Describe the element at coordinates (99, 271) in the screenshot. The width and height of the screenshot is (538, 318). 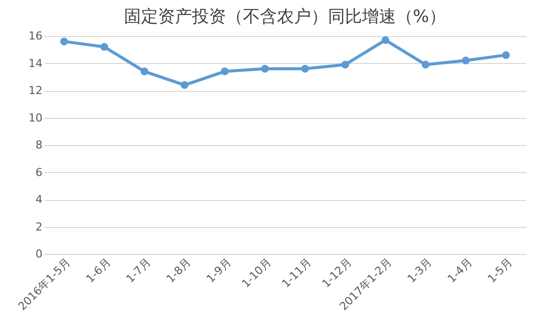
I see `x-tick-label: 1-6月` at that location.